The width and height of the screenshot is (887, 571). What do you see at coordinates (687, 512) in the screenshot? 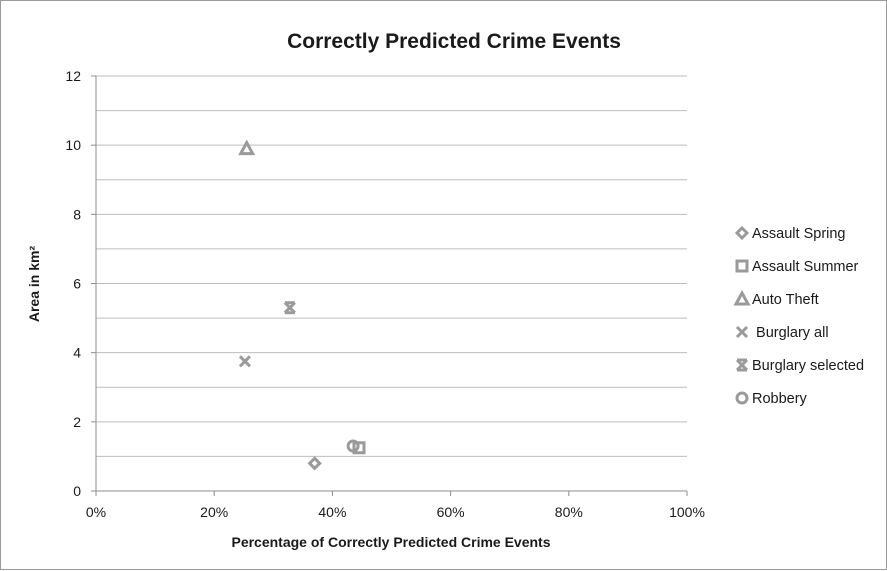
I see `x-tick-label: 100%` at bounding box center [687, 512].